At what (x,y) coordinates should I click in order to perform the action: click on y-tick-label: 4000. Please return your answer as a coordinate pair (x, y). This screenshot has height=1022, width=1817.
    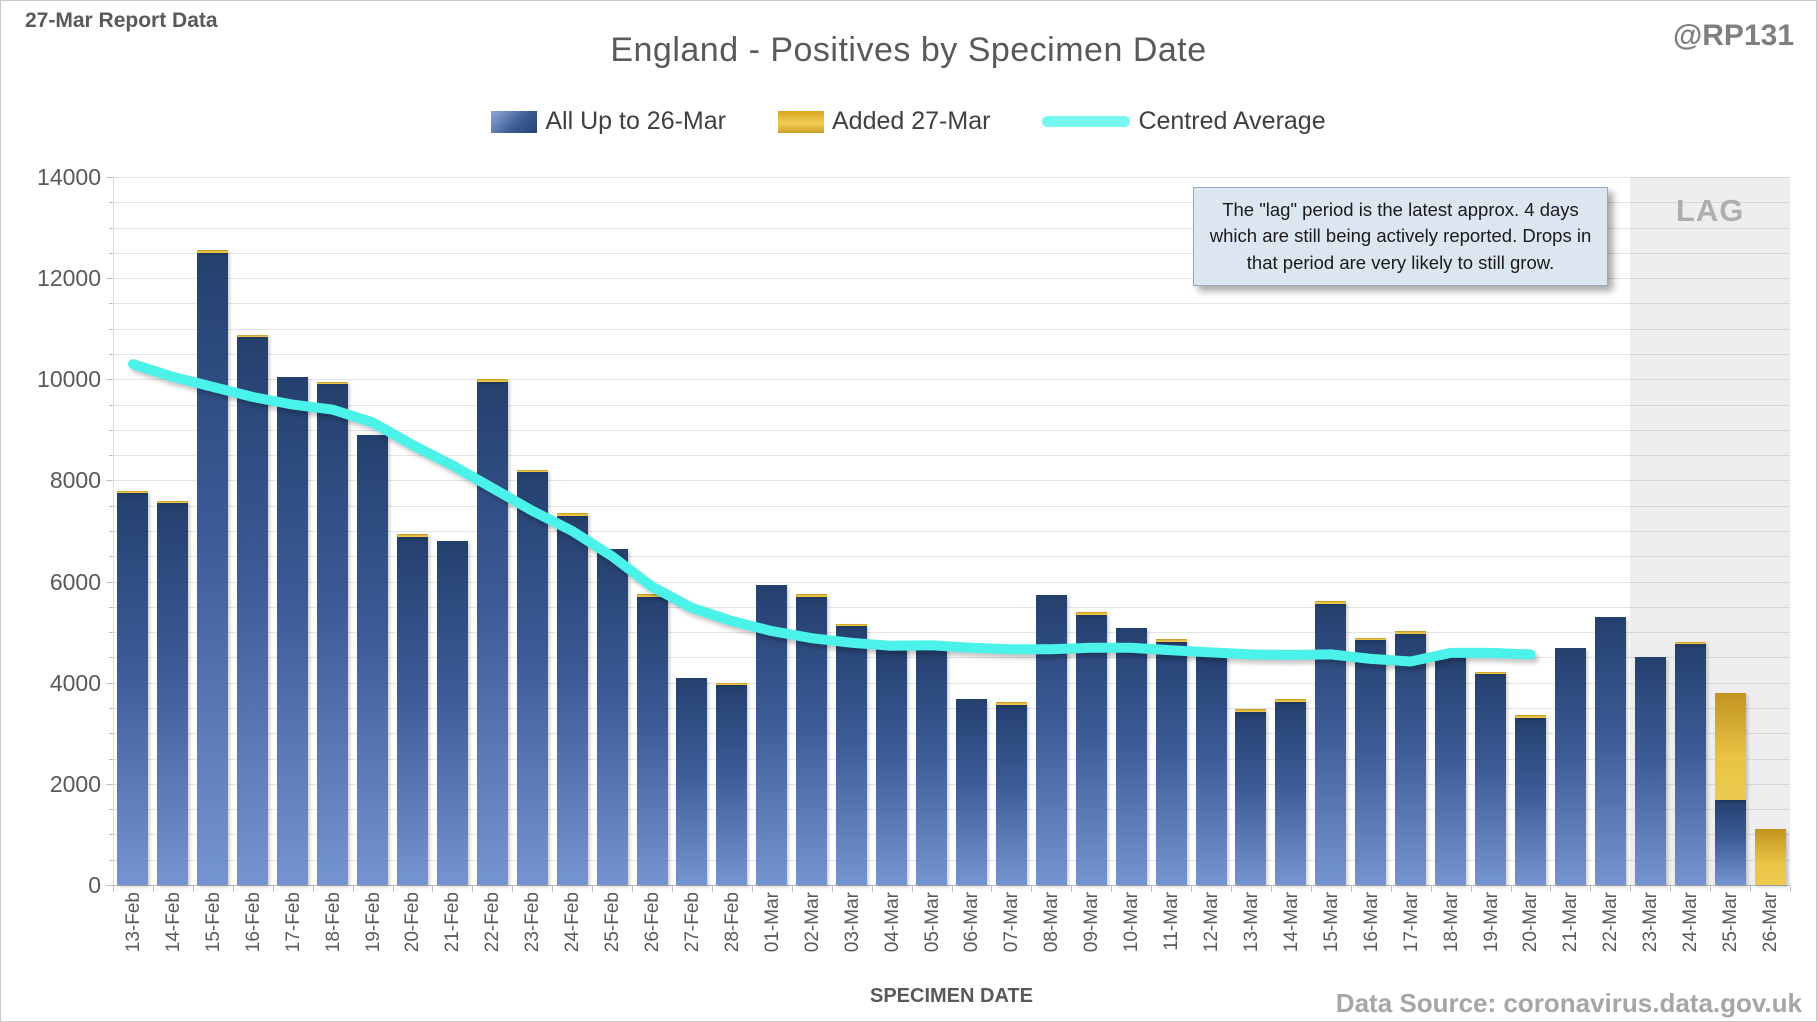
    Looking at the image, I should click on (75, 682).